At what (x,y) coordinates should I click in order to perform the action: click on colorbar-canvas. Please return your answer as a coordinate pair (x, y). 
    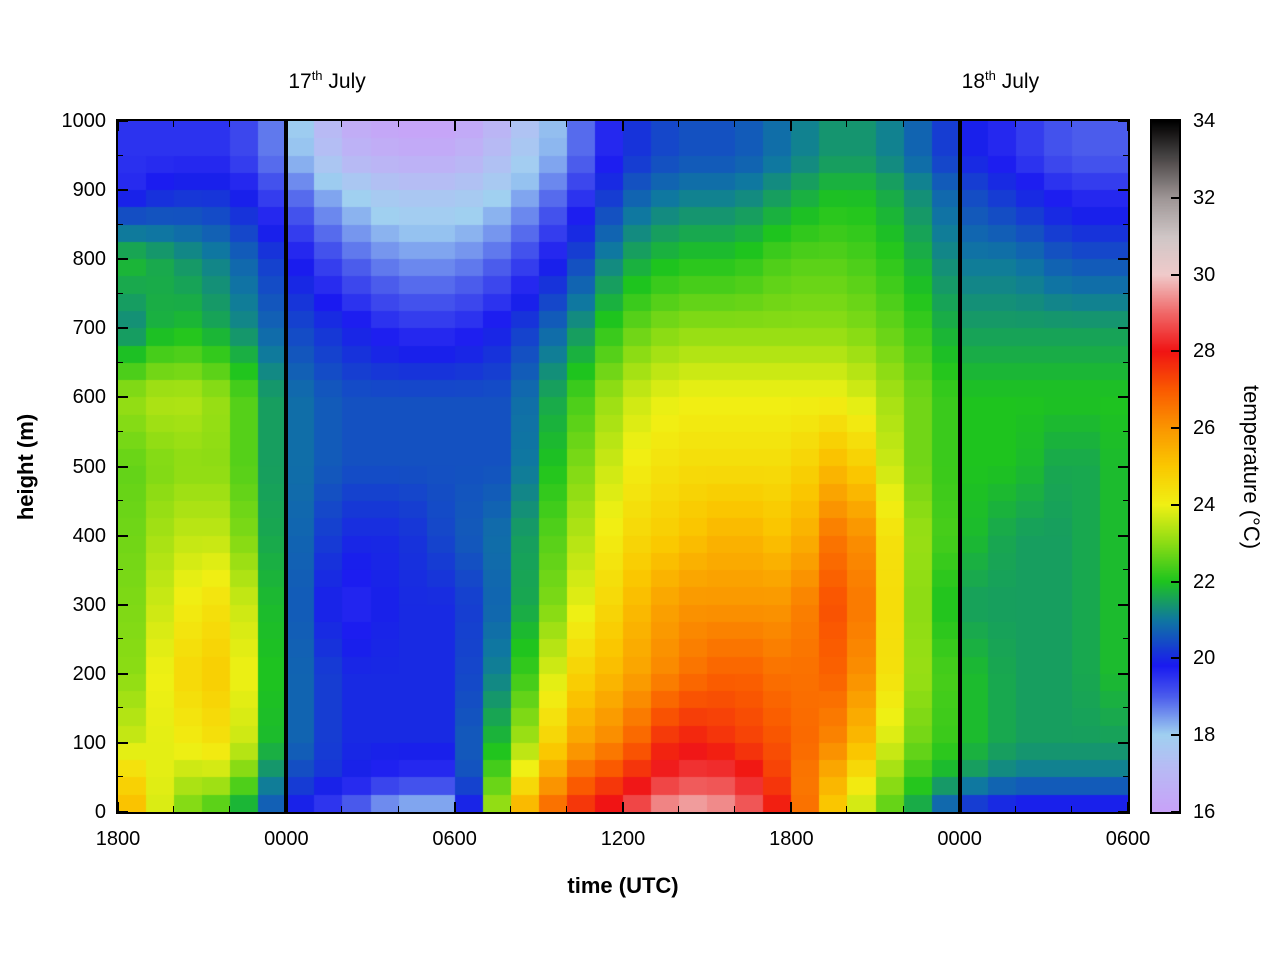
    Looking at the image, I should click on (1165, 466).